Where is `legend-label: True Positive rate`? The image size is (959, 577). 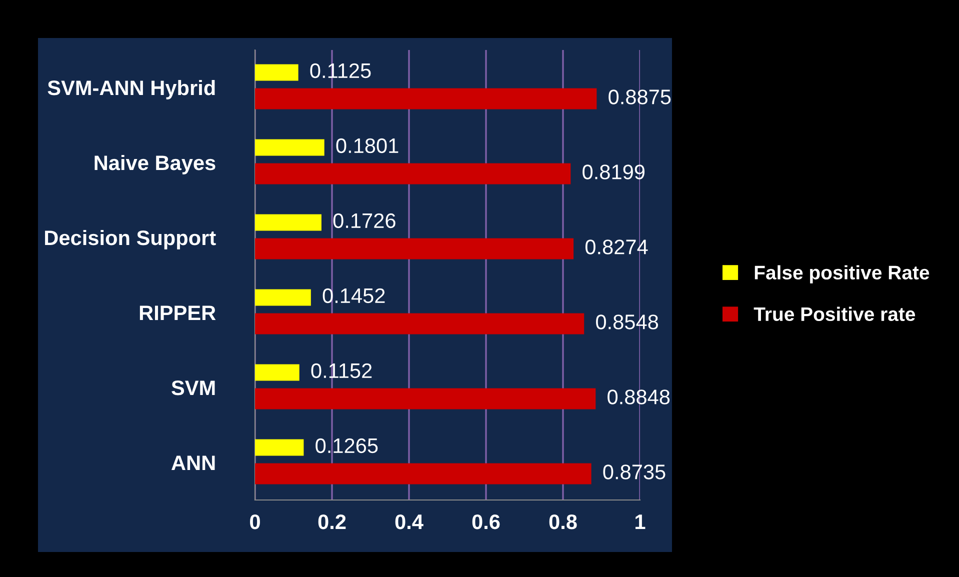 legend-label: True Positive rate is located at coordinates (835, 314).